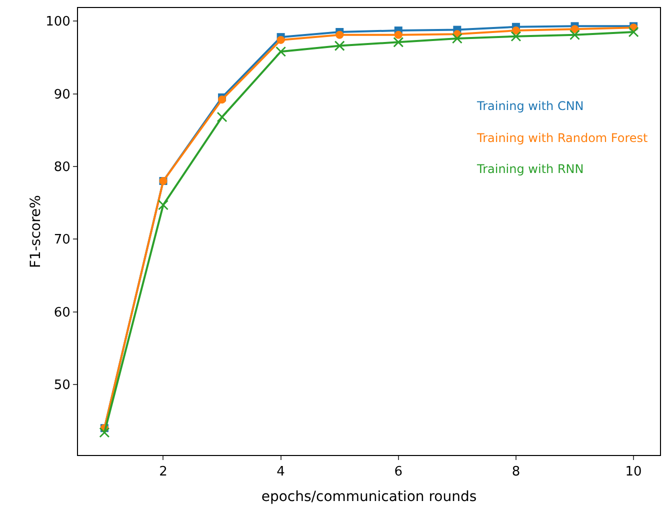  Describe the element at coordinates (530, 169) in the screenshot. I see `text: Training with RNN` at that location.